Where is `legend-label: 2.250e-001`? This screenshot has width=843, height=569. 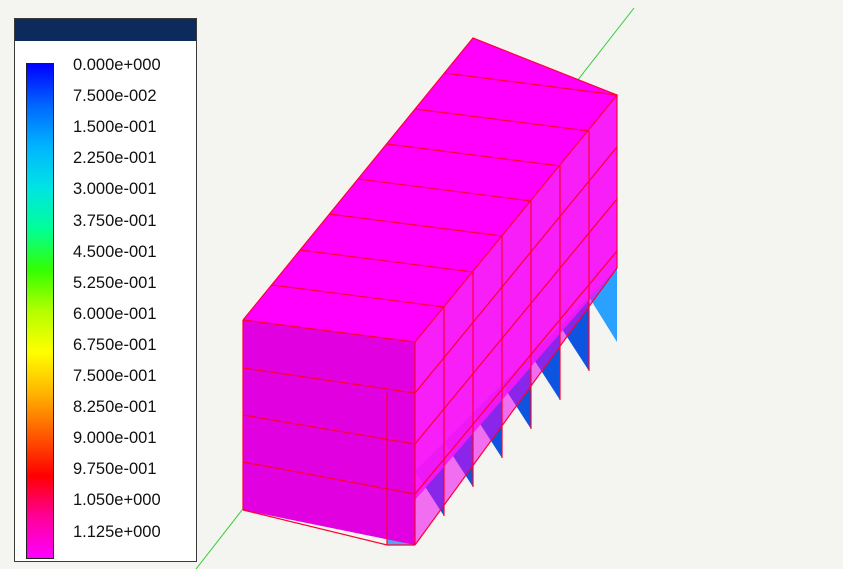
legend-label: 2.250e-001 is located at coordinates (115, 158).